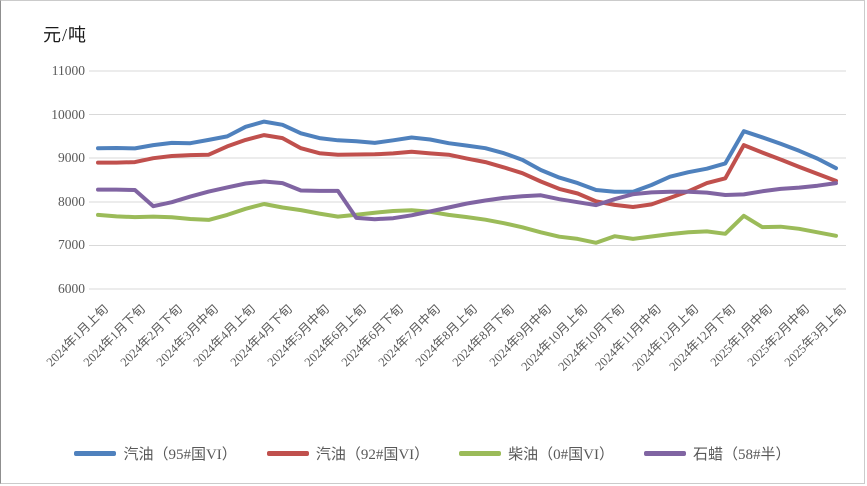 Image resolution: width=867 pixels, height=486 pixels. Describe the element at coordinates (71, 201) in the screenshot. I see `y-tick-label: 8000` at that location.